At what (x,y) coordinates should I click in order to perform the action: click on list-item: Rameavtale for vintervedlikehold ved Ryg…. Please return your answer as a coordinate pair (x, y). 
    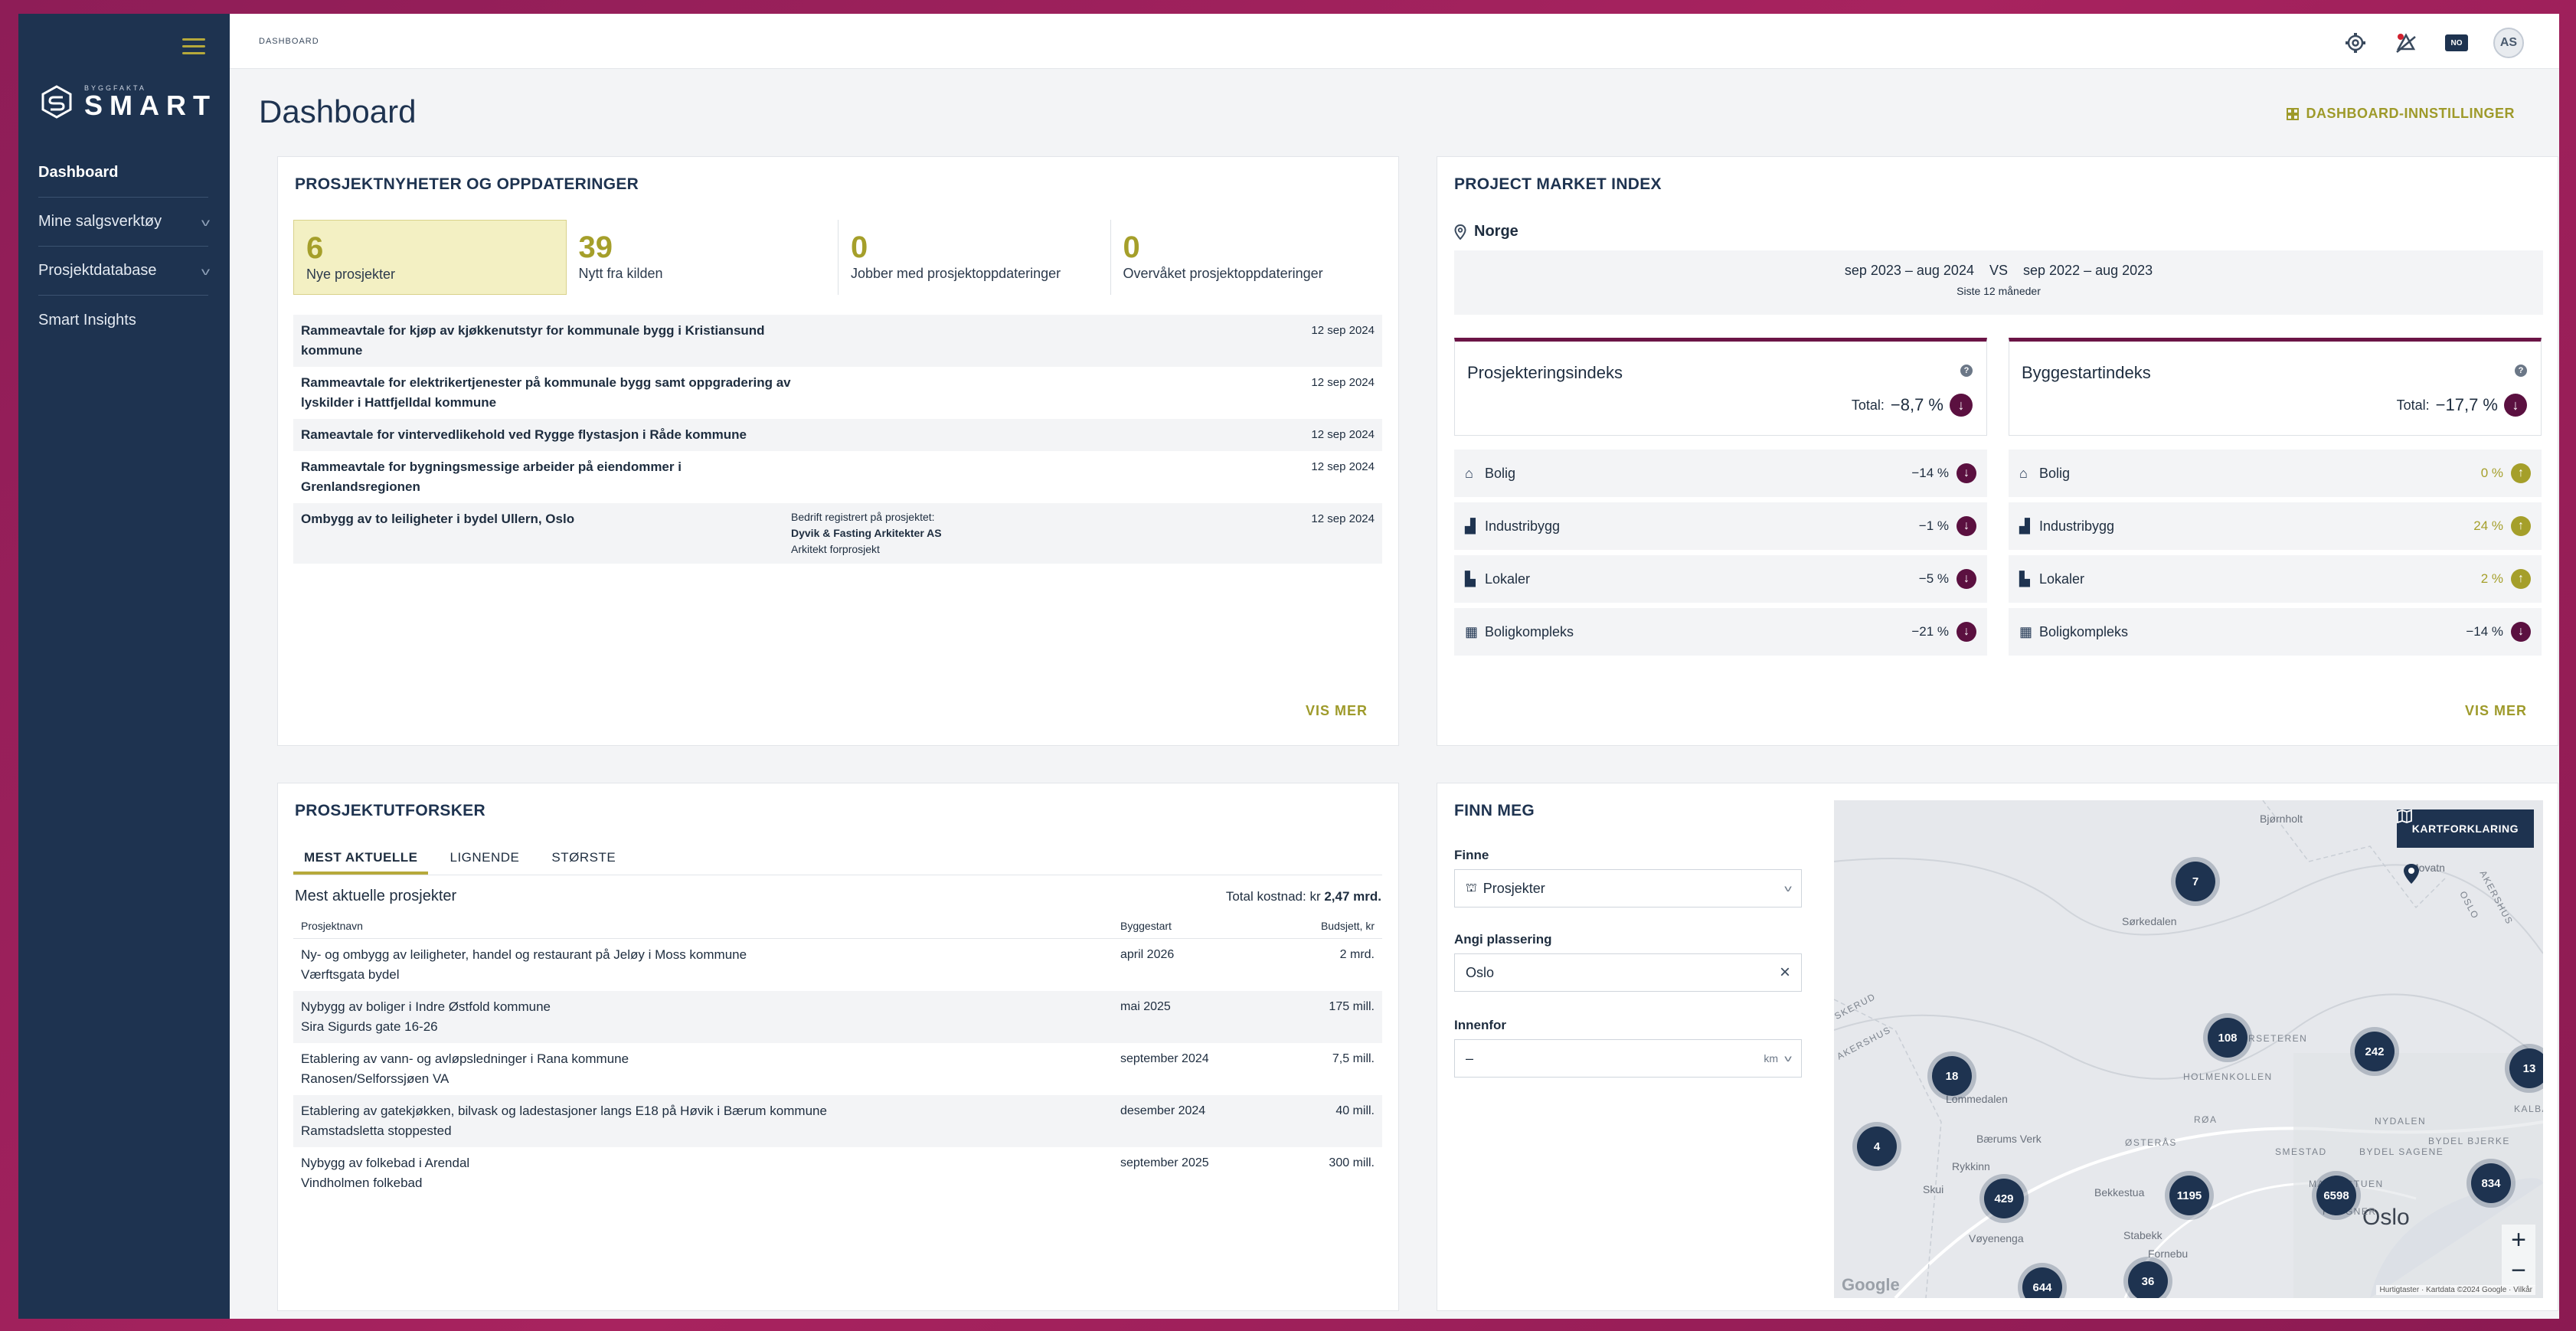
    Looking at the image, I should click on (837, 435).